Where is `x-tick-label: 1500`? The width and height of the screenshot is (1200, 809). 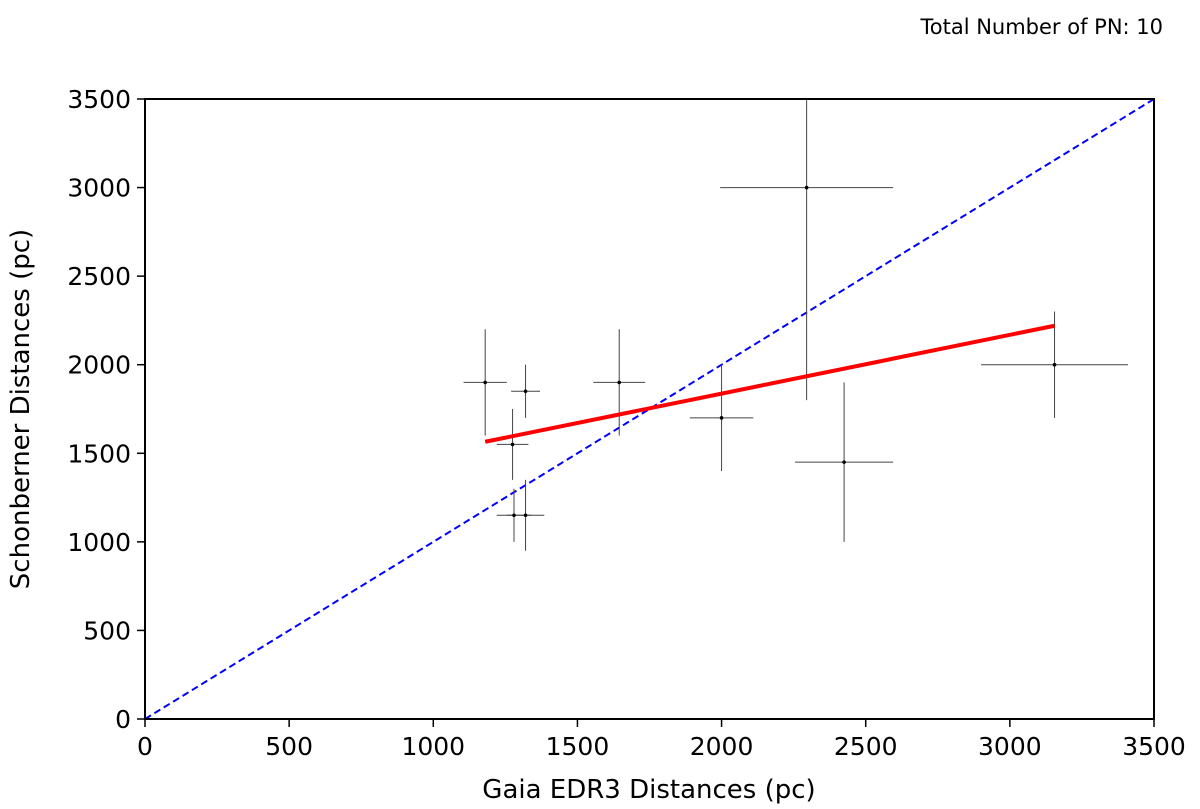 x-tick-label: 1500 is located at coordinates (578, 746).